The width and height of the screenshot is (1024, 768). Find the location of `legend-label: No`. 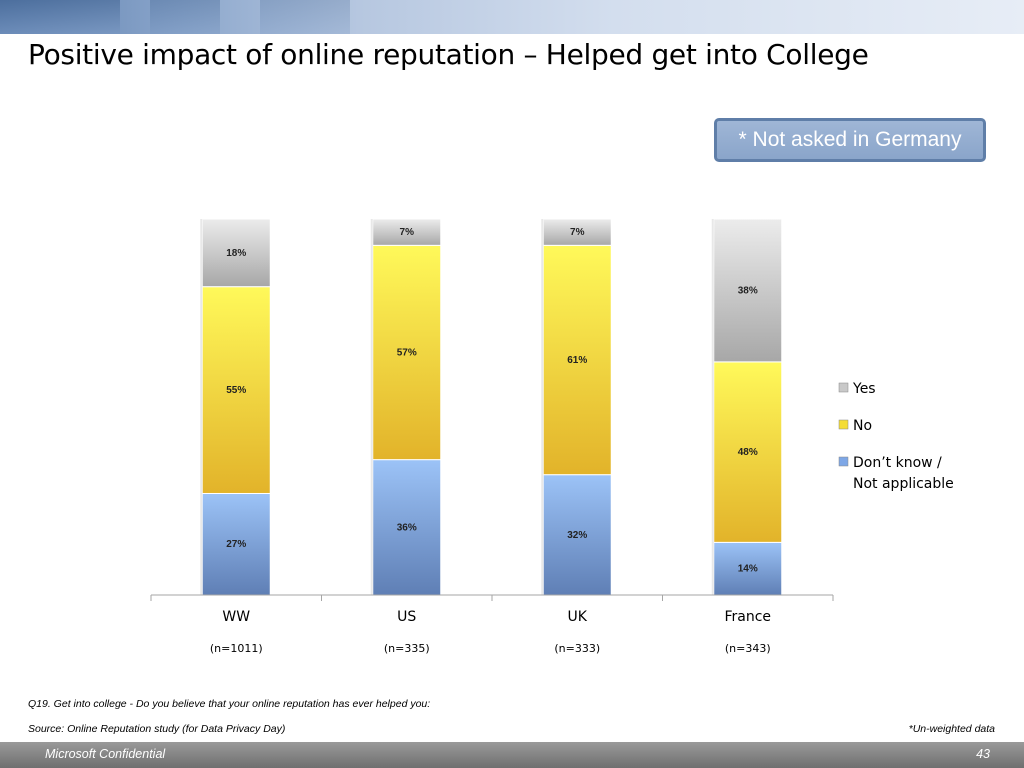

legend-label: No is located at coordinates (862, 426).